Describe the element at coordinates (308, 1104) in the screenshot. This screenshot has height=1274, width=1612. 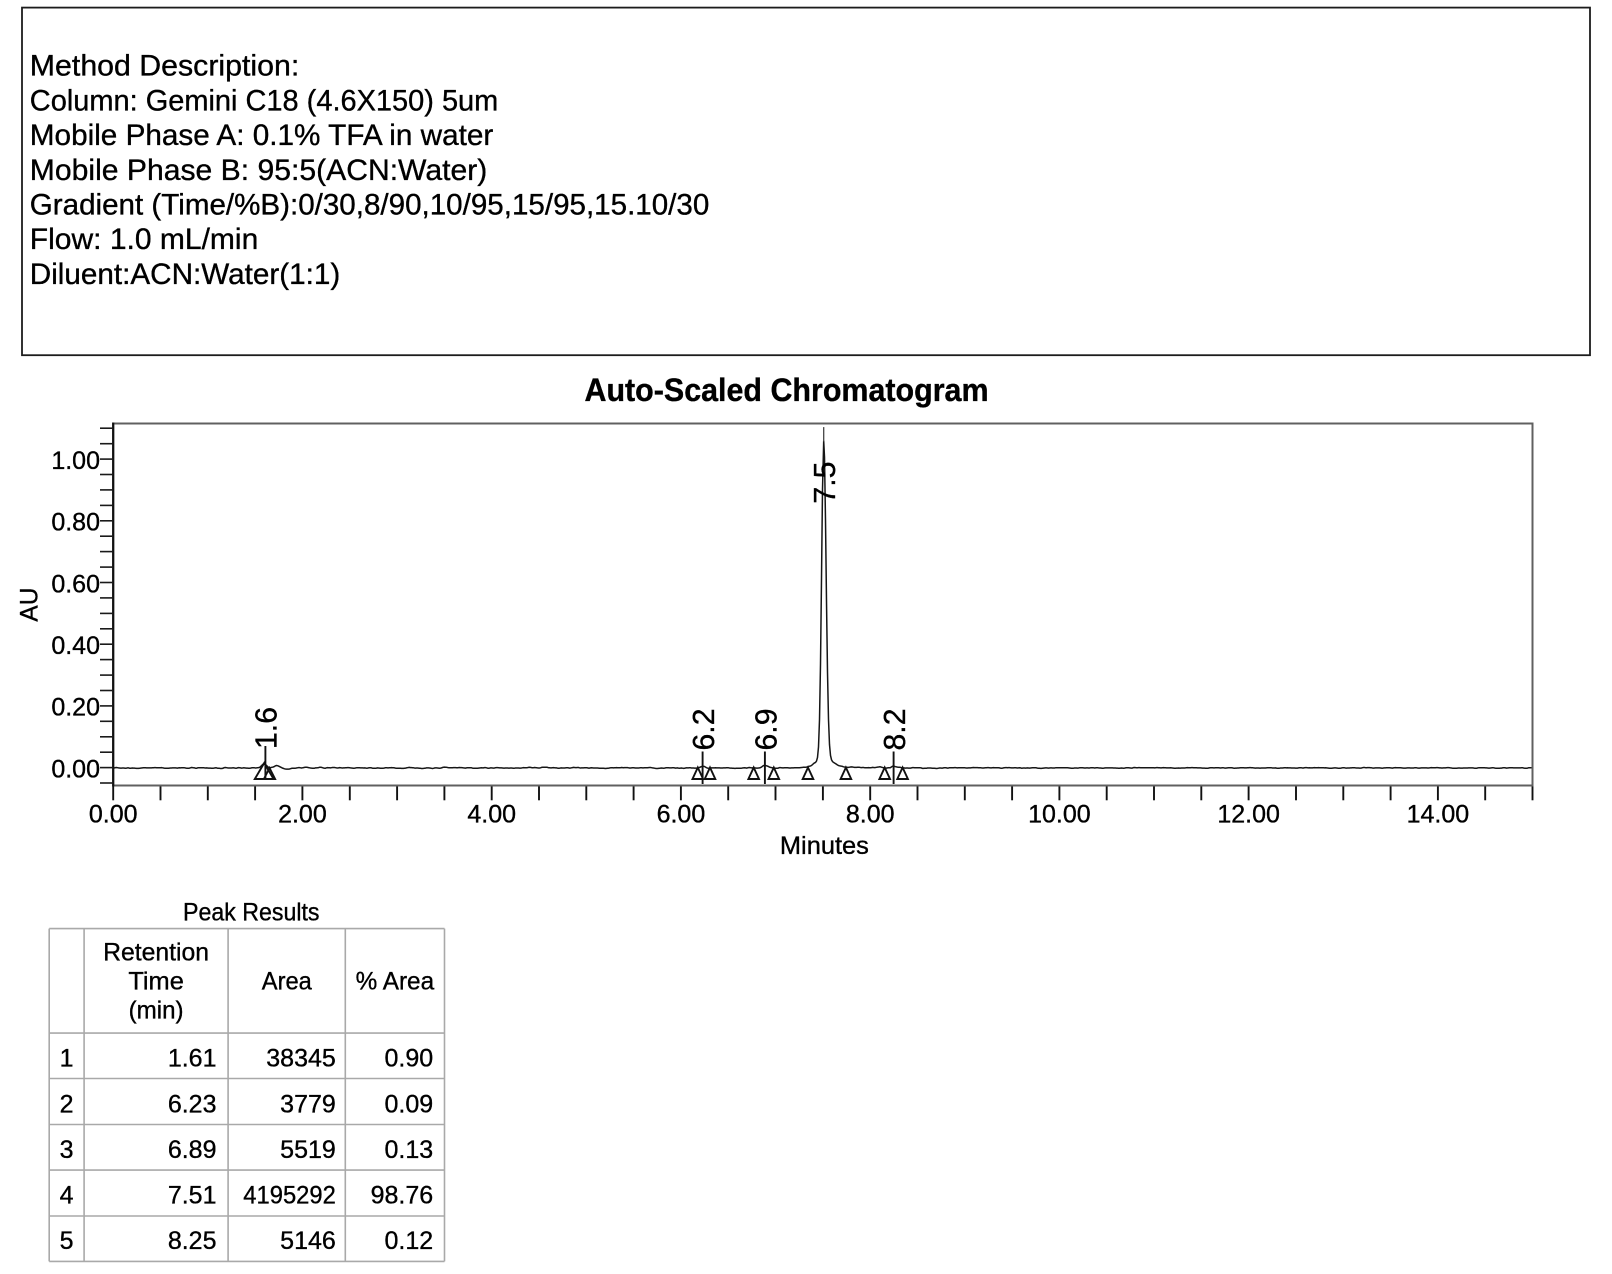
I see `svg-text: 3779` at that location.